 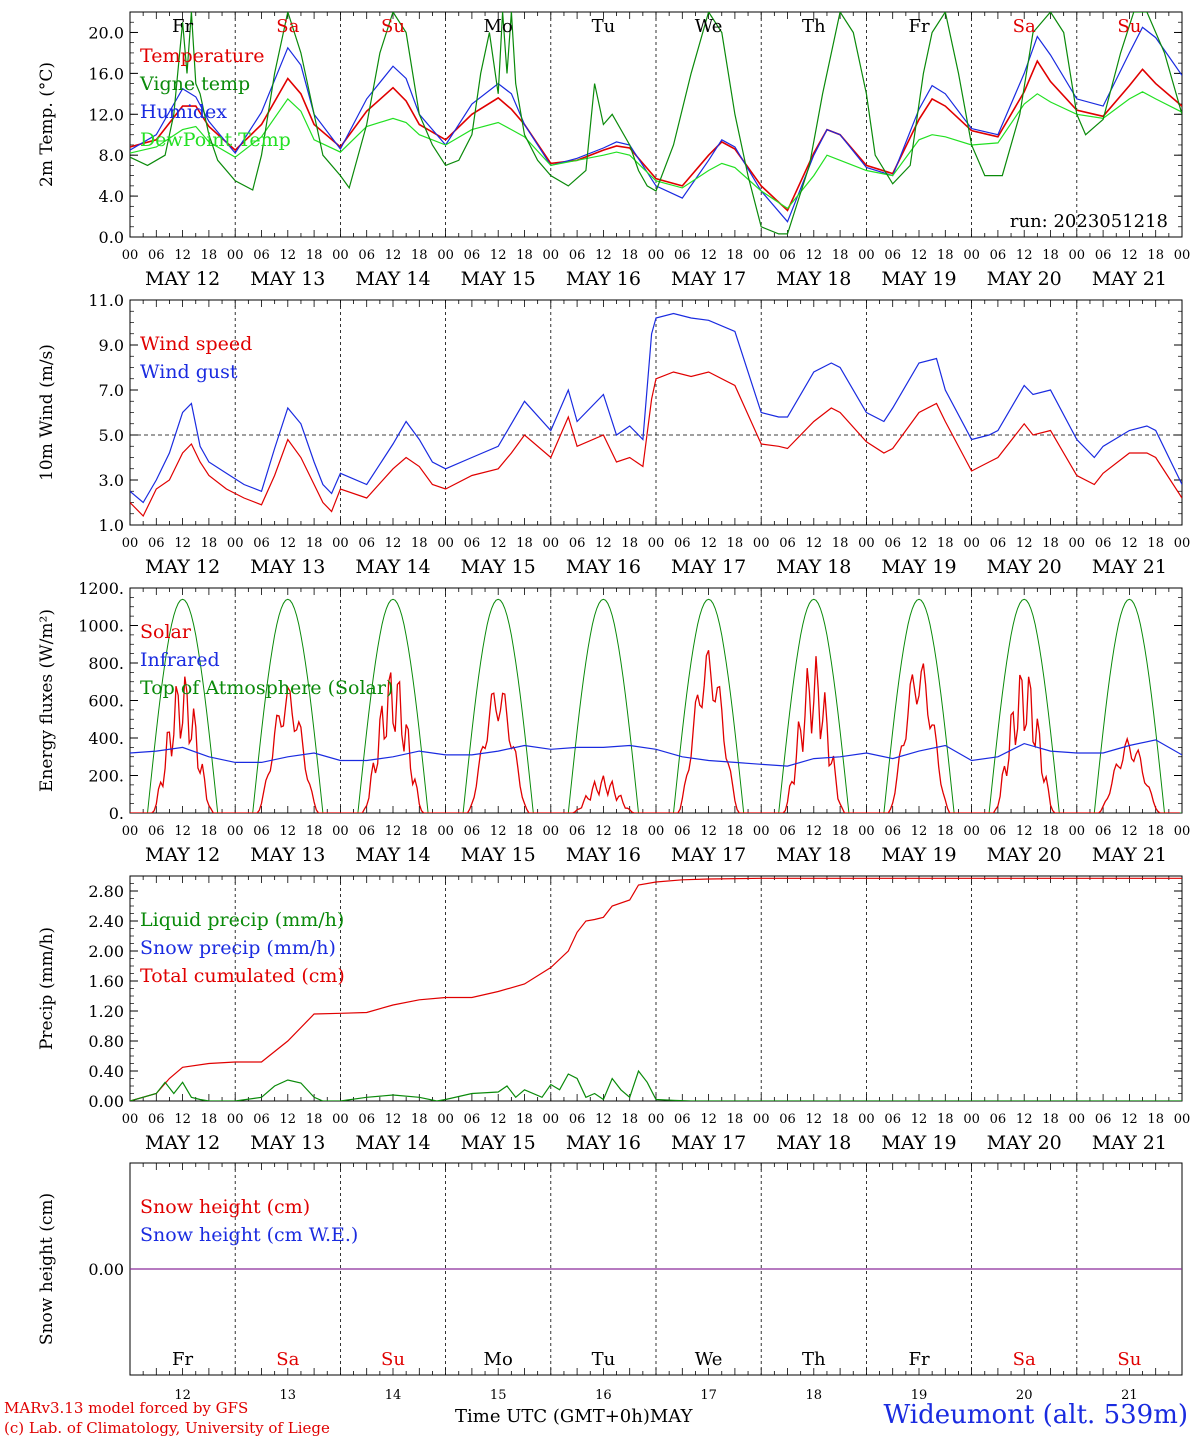 I want to click on station-name: Wideumont (alt. 539m), so click(x=1035, y=1415).